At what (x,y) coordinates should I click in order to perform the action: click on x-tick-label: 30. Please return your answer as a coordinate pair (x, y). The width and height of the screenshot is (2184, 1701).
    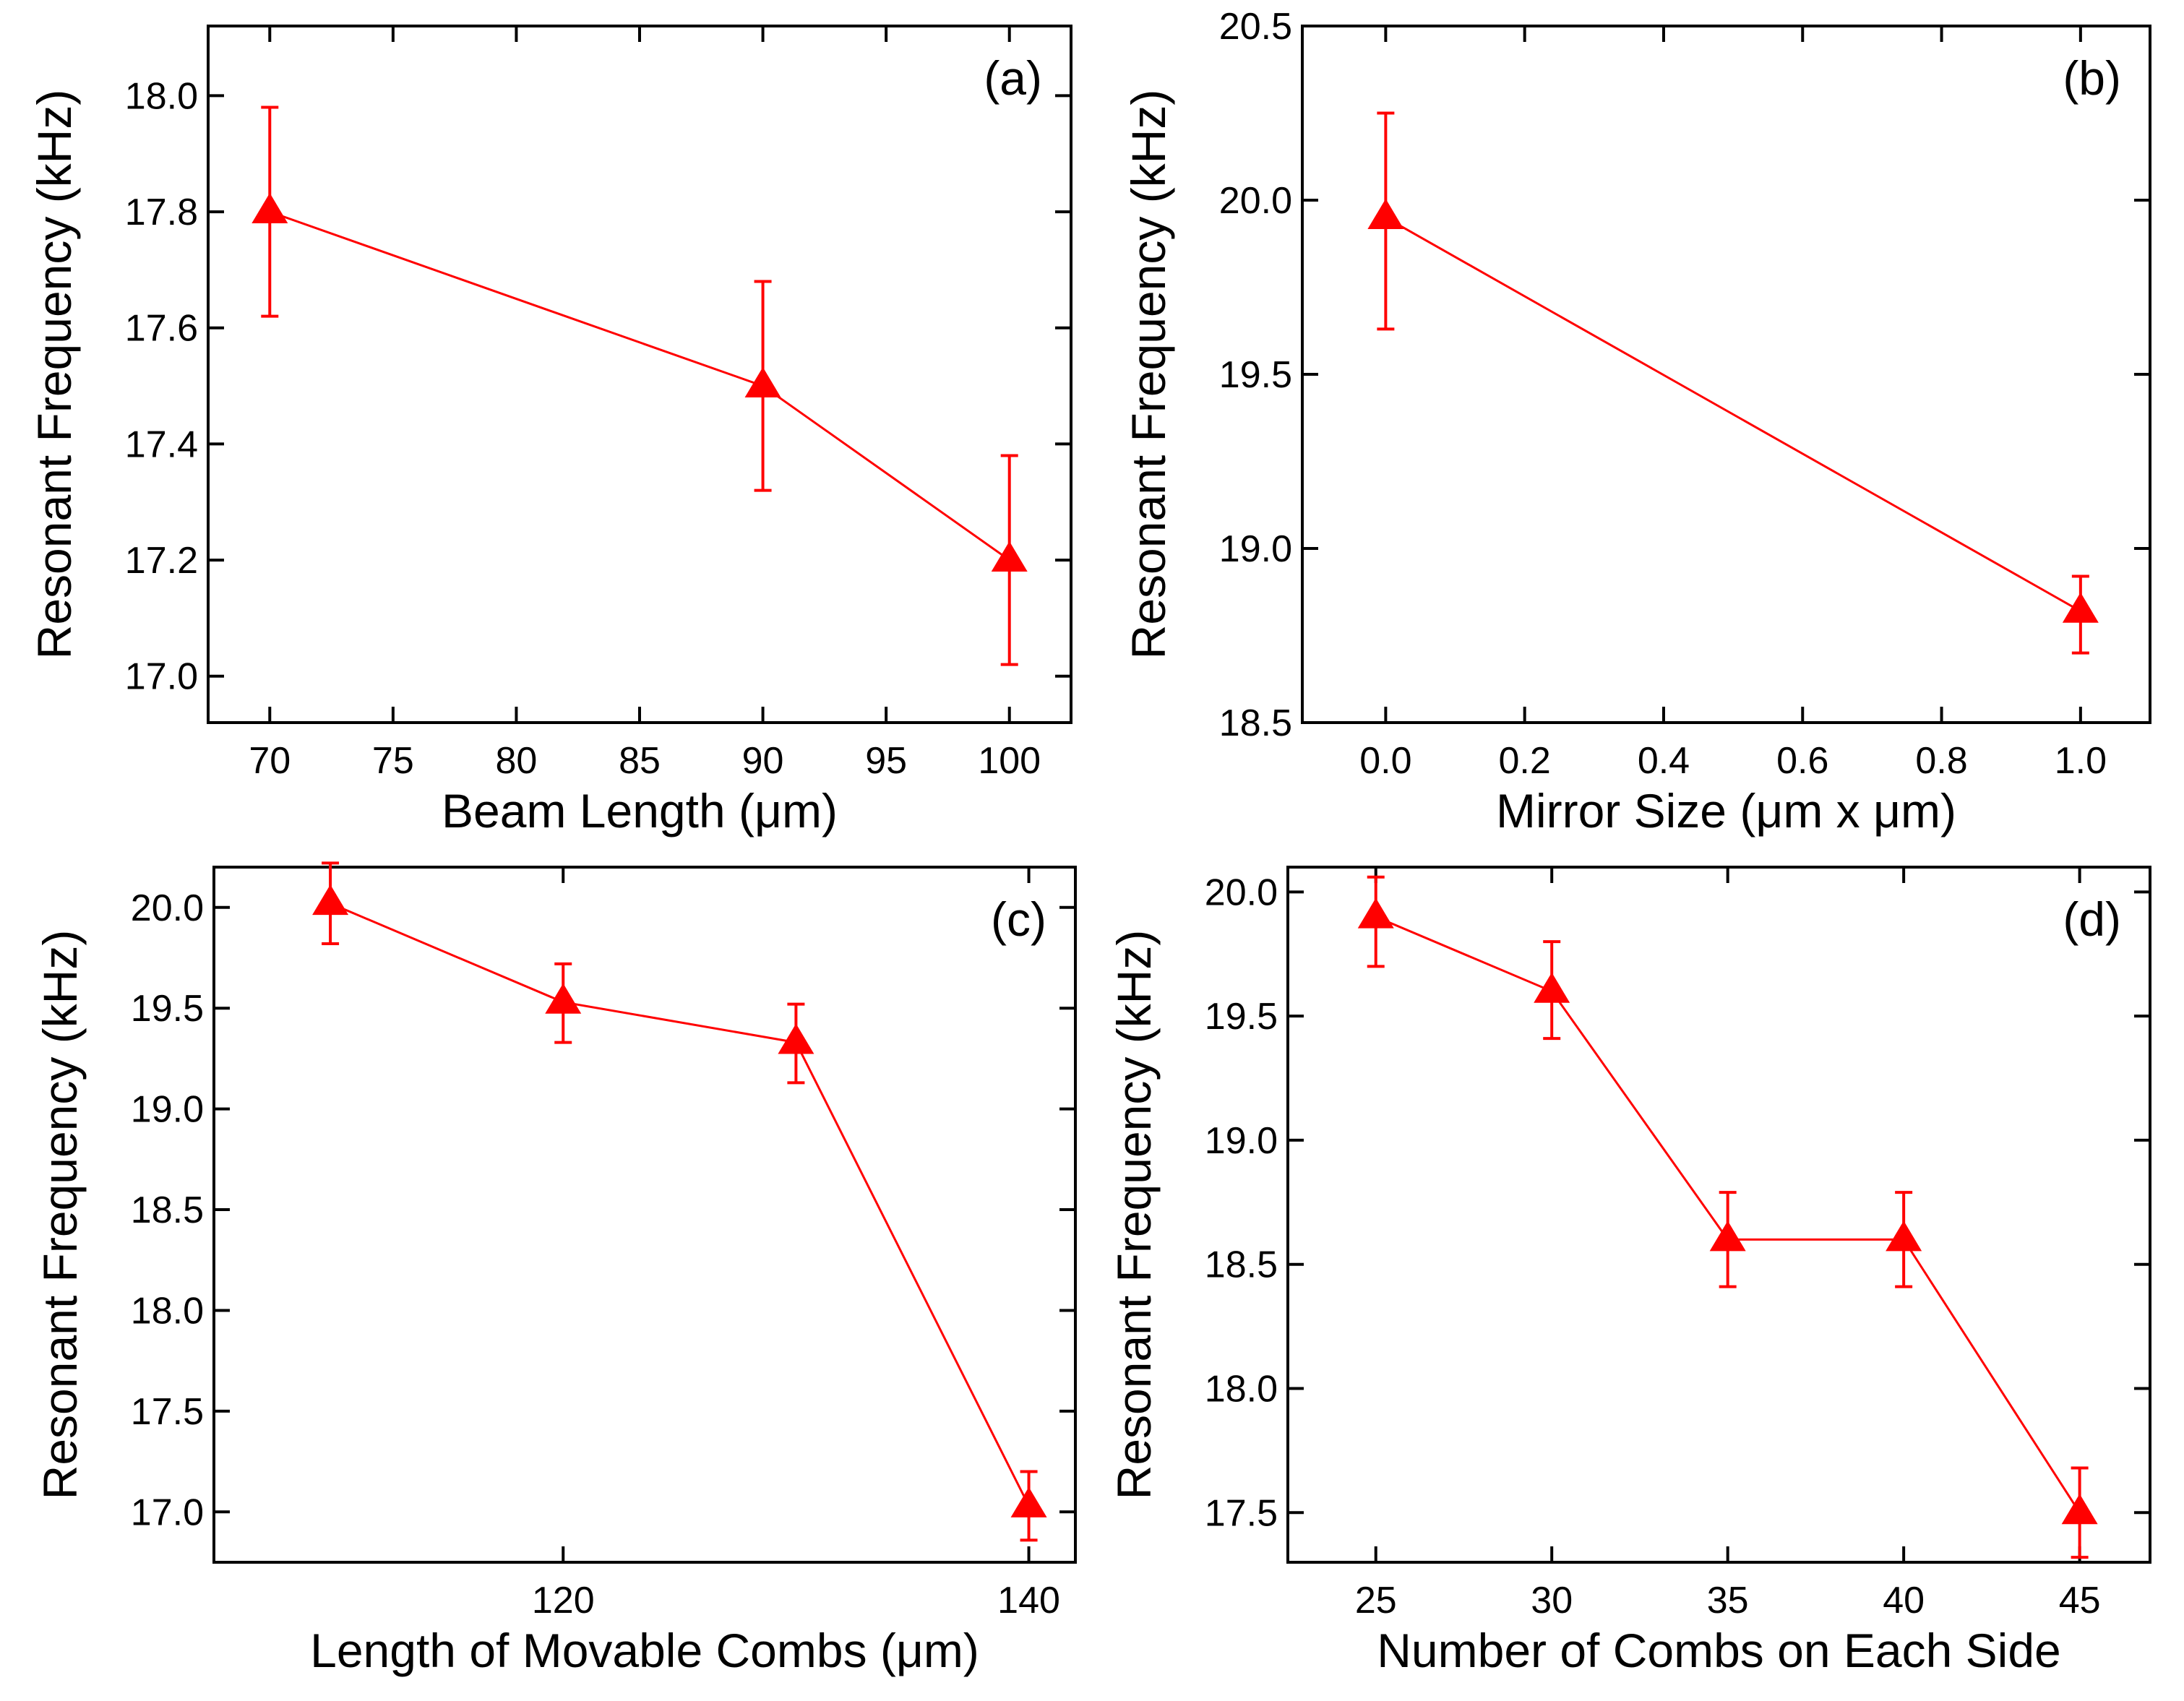
    Looking at the image, I should click on (1552, 1601).